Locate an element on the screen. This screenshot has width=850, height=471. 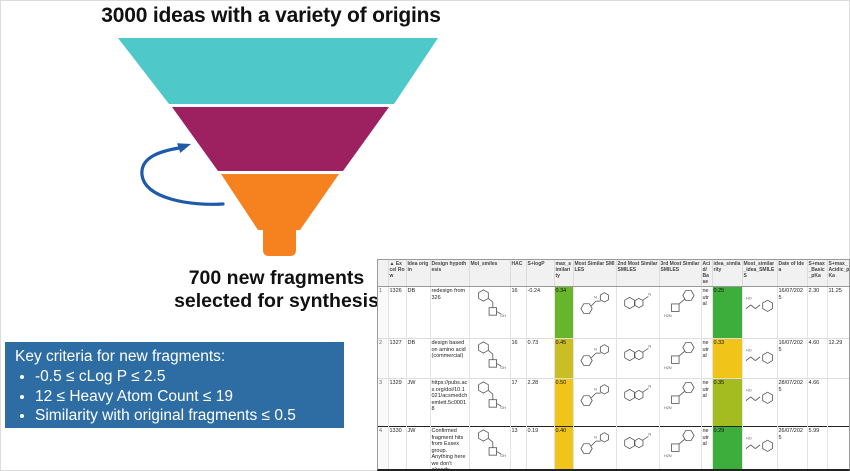
column-header-idea_sim: idea_similarity is located at coordinates (727, 273).